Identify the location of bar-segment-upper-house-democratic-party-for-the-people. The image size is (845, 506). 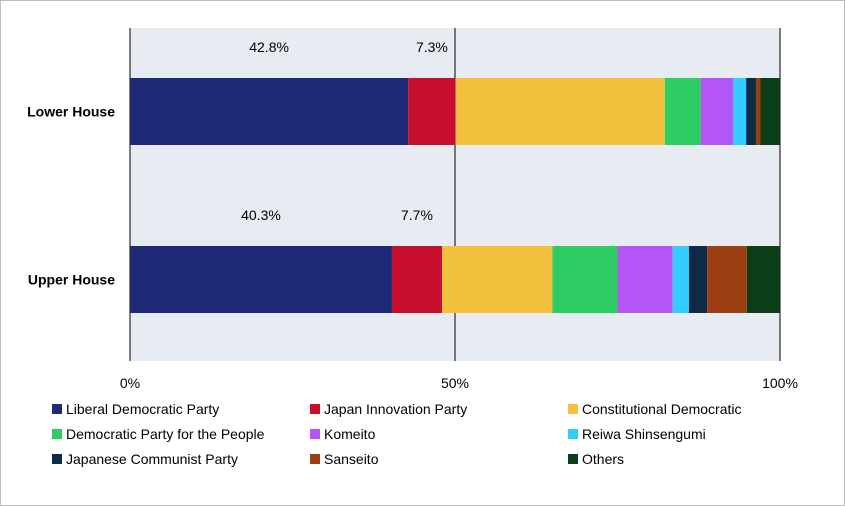
(585, 279).